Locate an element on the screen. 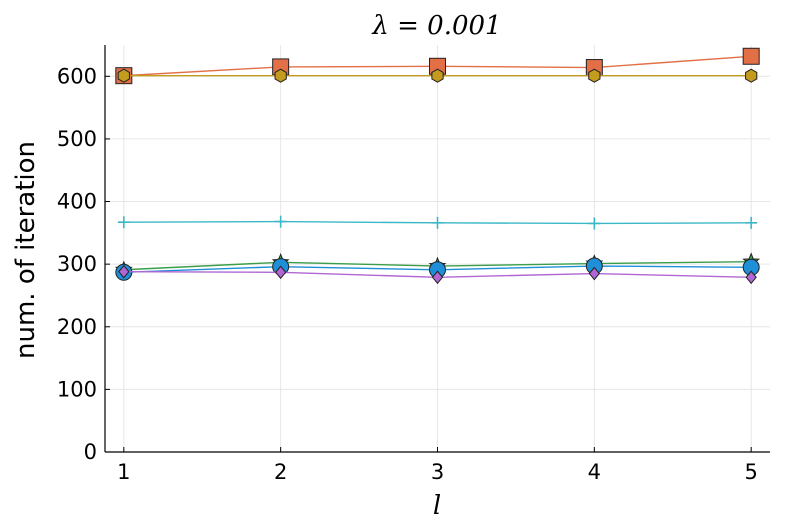 The width and height of the screenshot is (789, 526). x-tick-label: 3 is located at coordinates (437, 472).